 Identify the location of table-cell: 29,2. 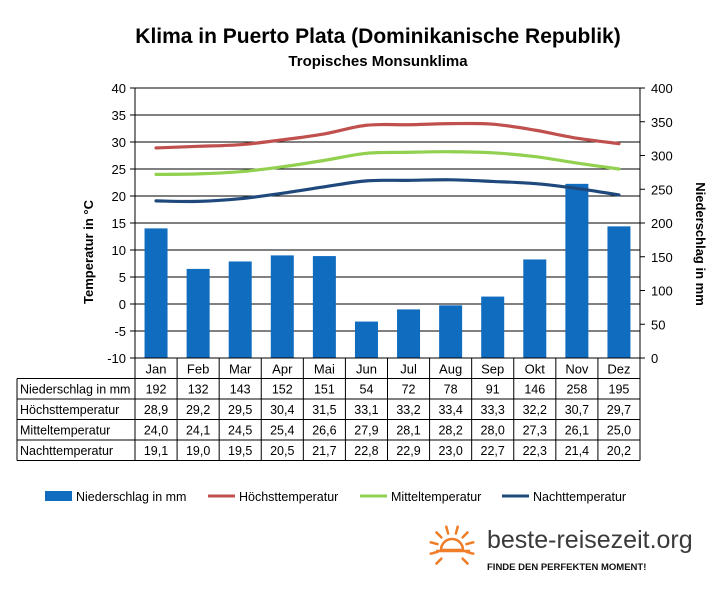
(198, 410).